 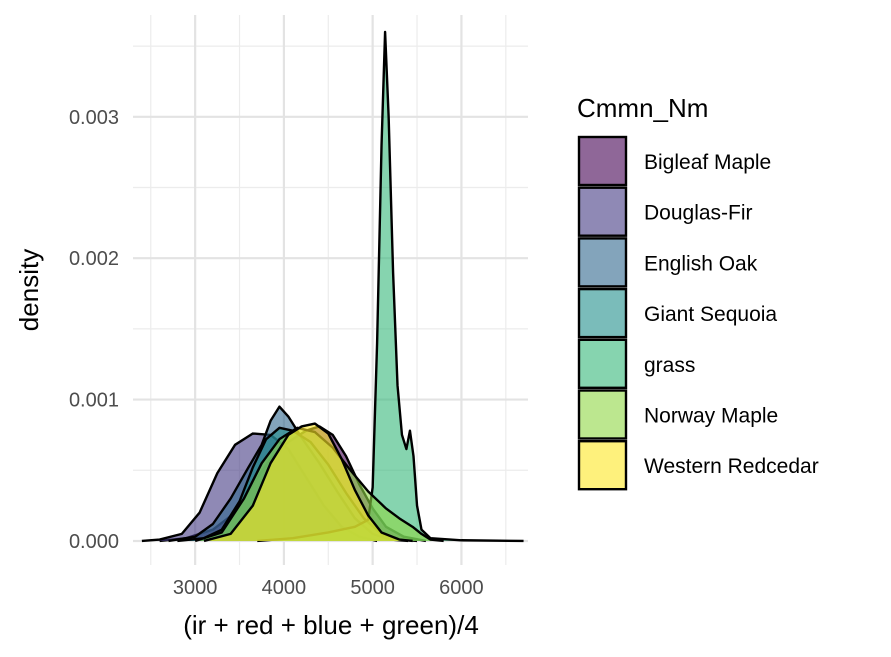 What do you see at coordinates (707, 162) in the screenshot?
I see `legend-label: Bigleaf Maple` at bounding box center [707, 162].